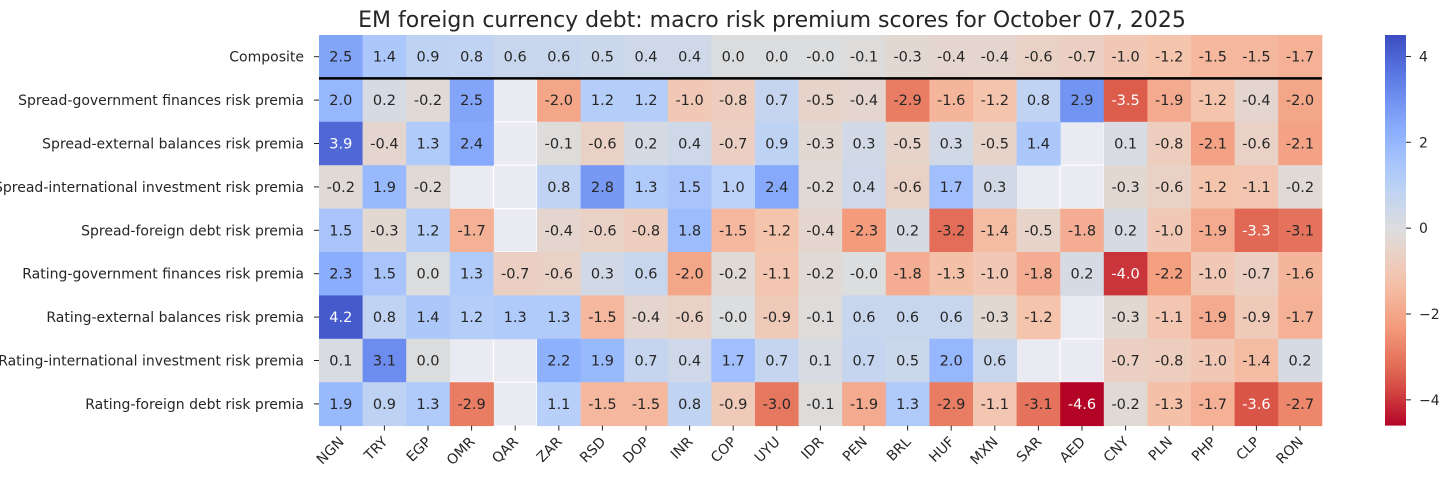 The image size is (1445, 488). I want to click on cell-label: -1.0, so click(995, 275).